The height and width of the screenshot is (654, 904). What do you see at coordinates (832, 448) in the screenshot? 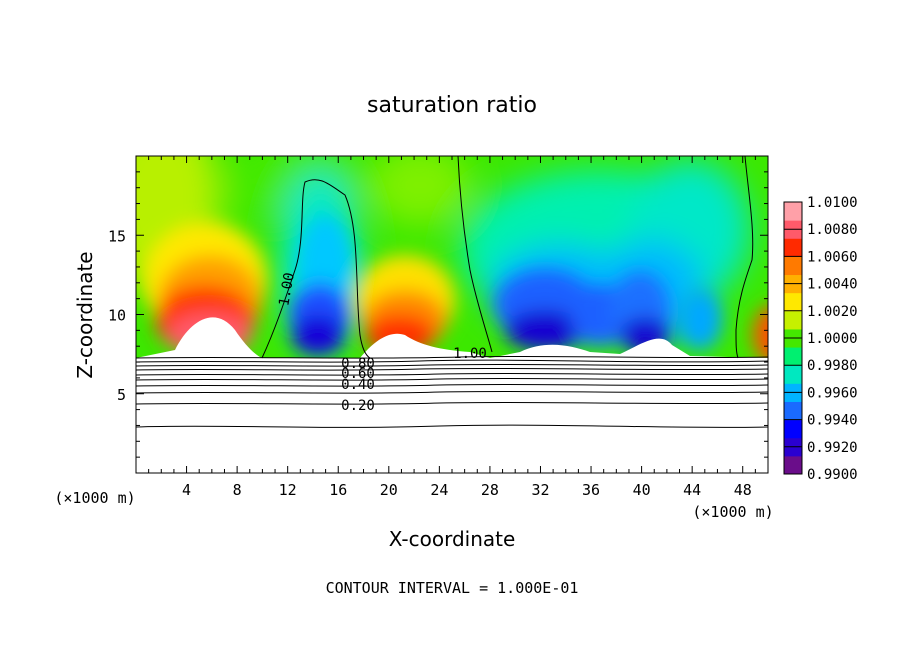
I see `colorbar-label: 0.9920` at bounding box center [832, 448].